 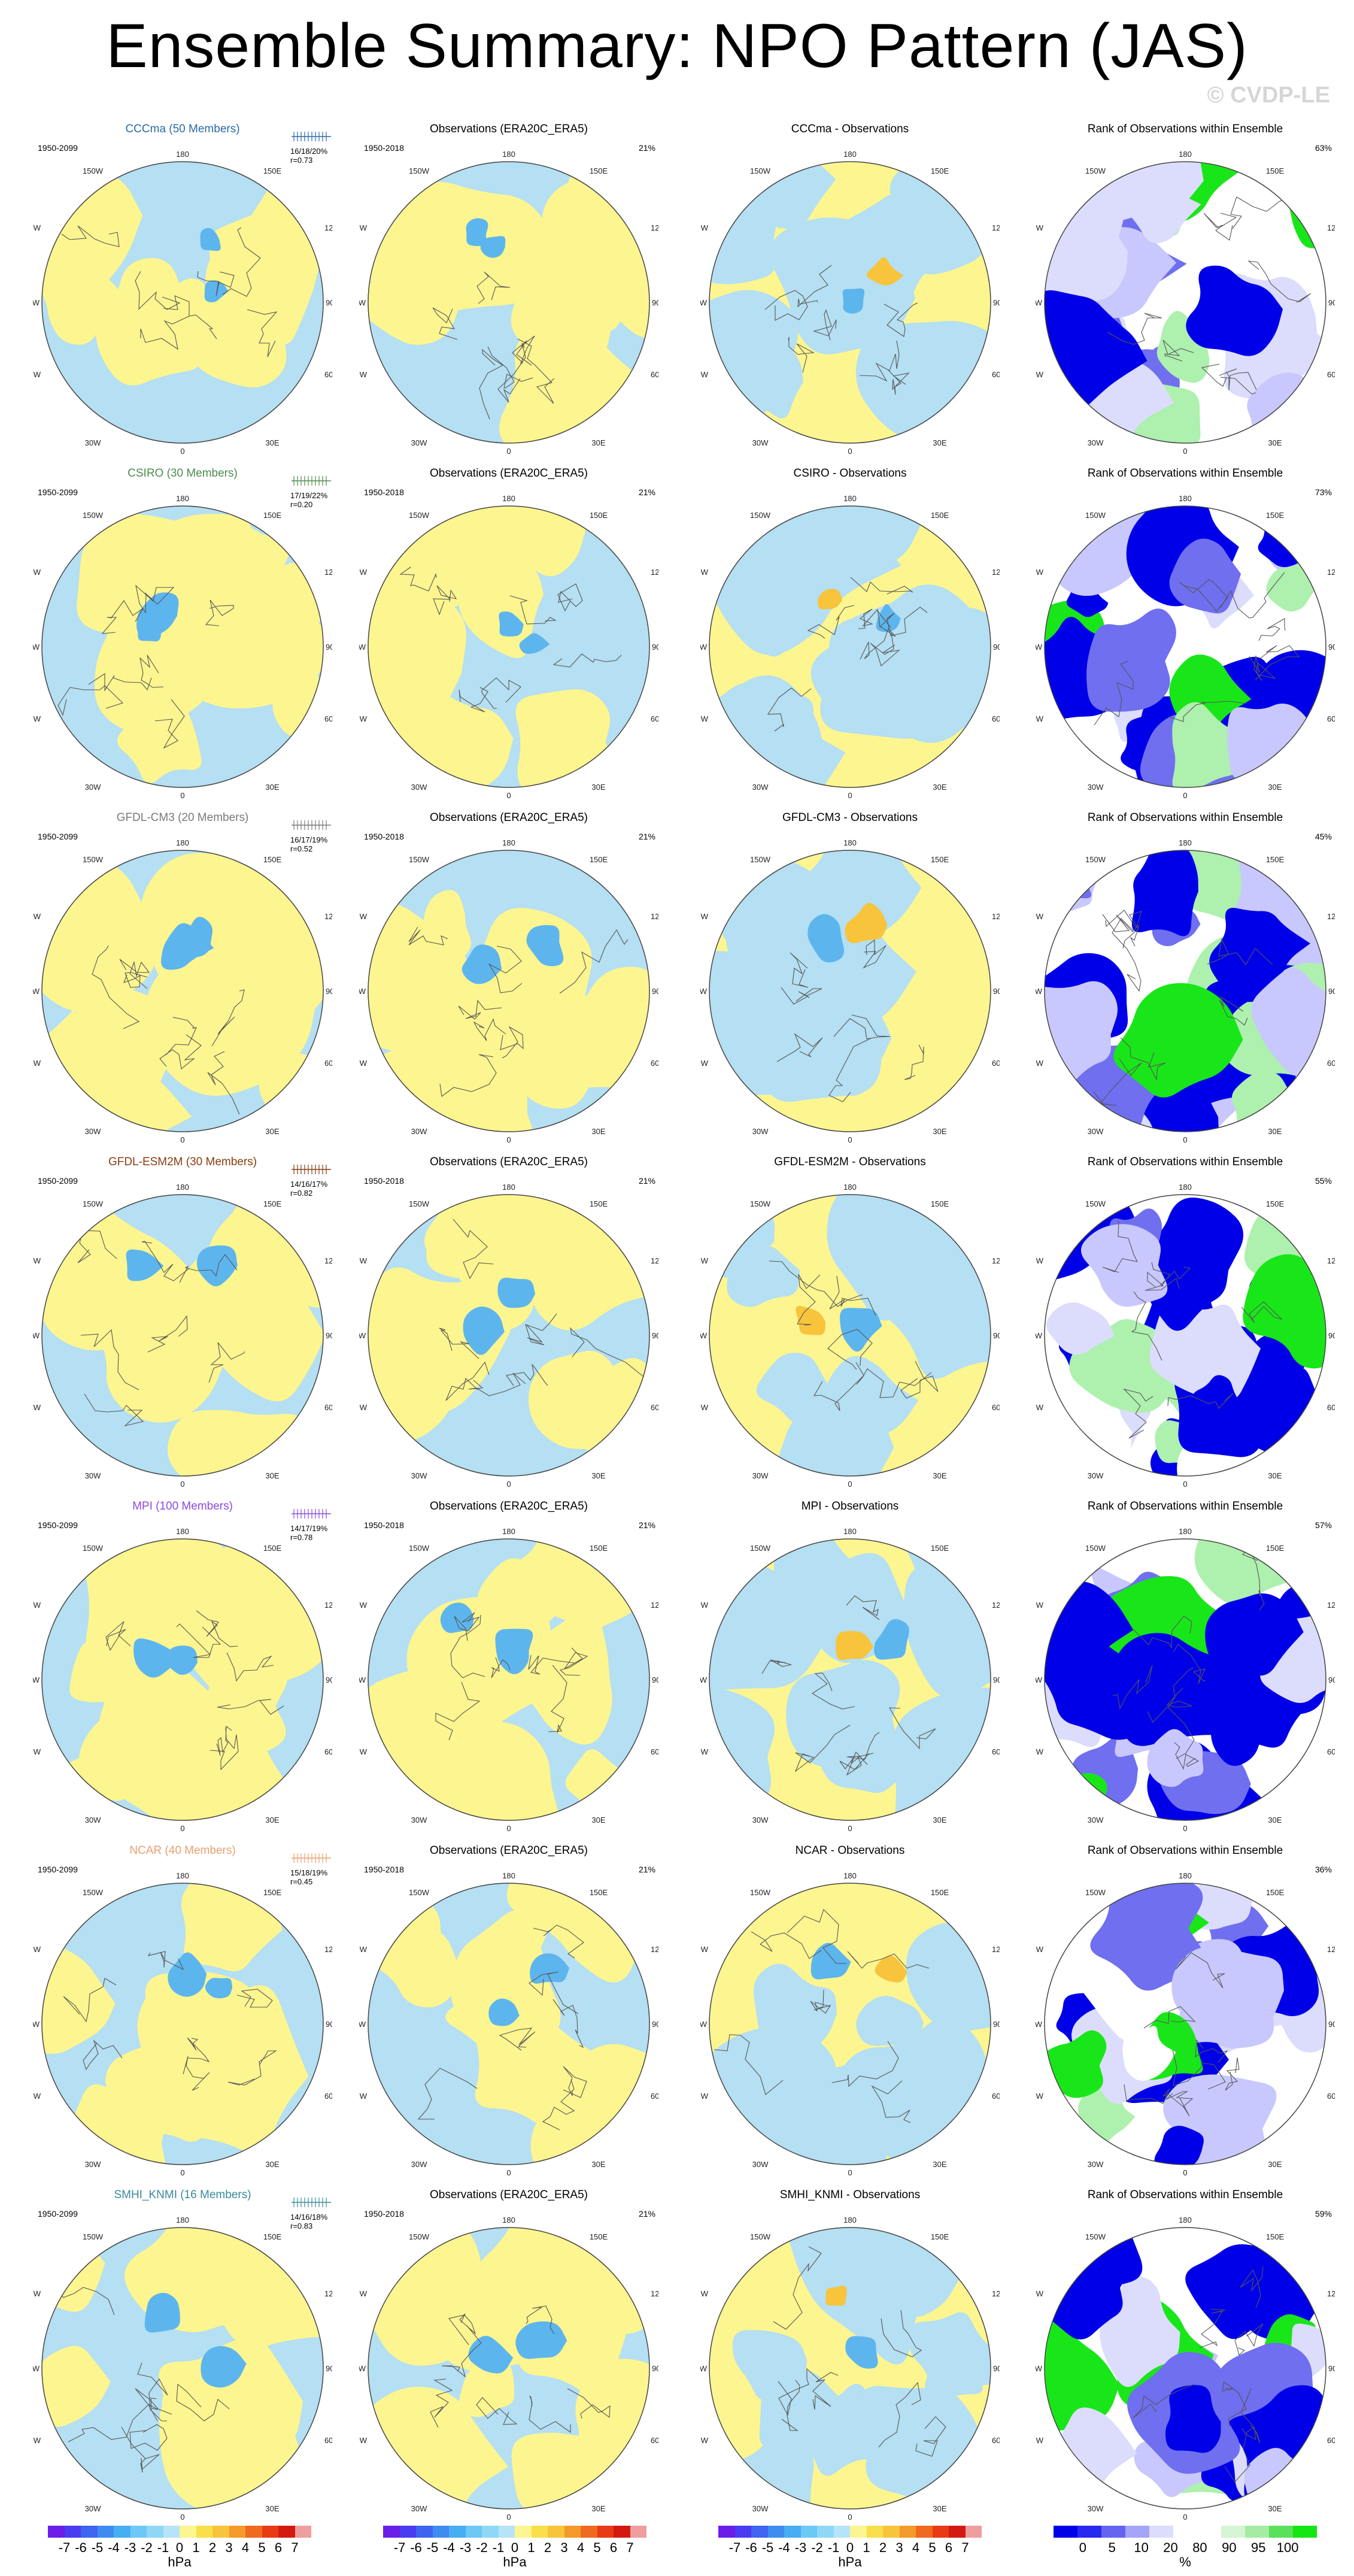 What do you see at coordinates (301, 848) in the screenshot?
I see `stats-corr: r=0.52` at bounding box center [301, 848].